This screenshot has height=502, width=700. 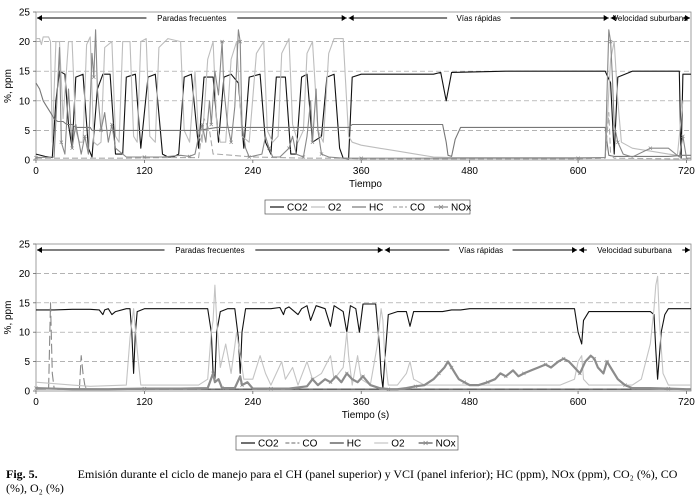 I want to click on y-tick-label: 0, so click(x=27, y=392).